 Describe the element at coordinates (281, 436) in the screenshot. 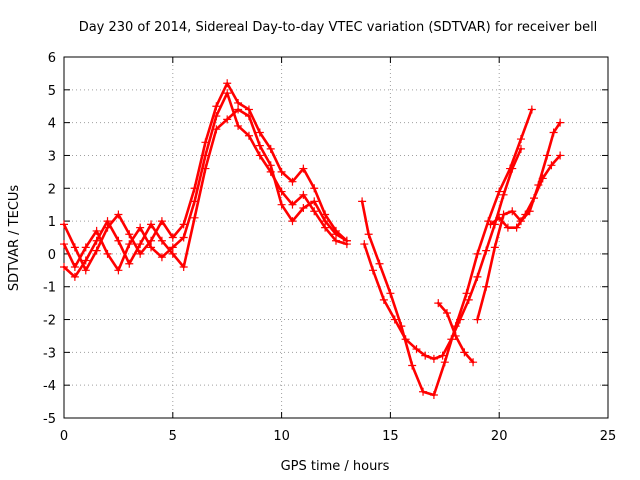

I see `x-tick-label: 10` at that location.